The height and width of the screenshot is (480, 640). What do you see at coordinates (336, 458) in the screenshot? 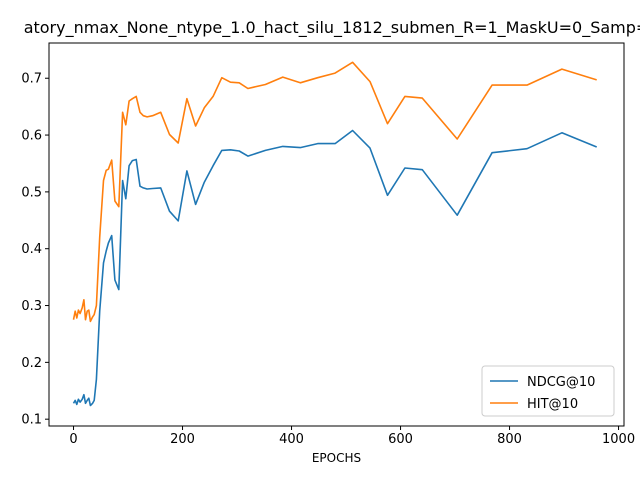
I see `x-axis-label: EPOCHS` at bounding box center [336, 458].